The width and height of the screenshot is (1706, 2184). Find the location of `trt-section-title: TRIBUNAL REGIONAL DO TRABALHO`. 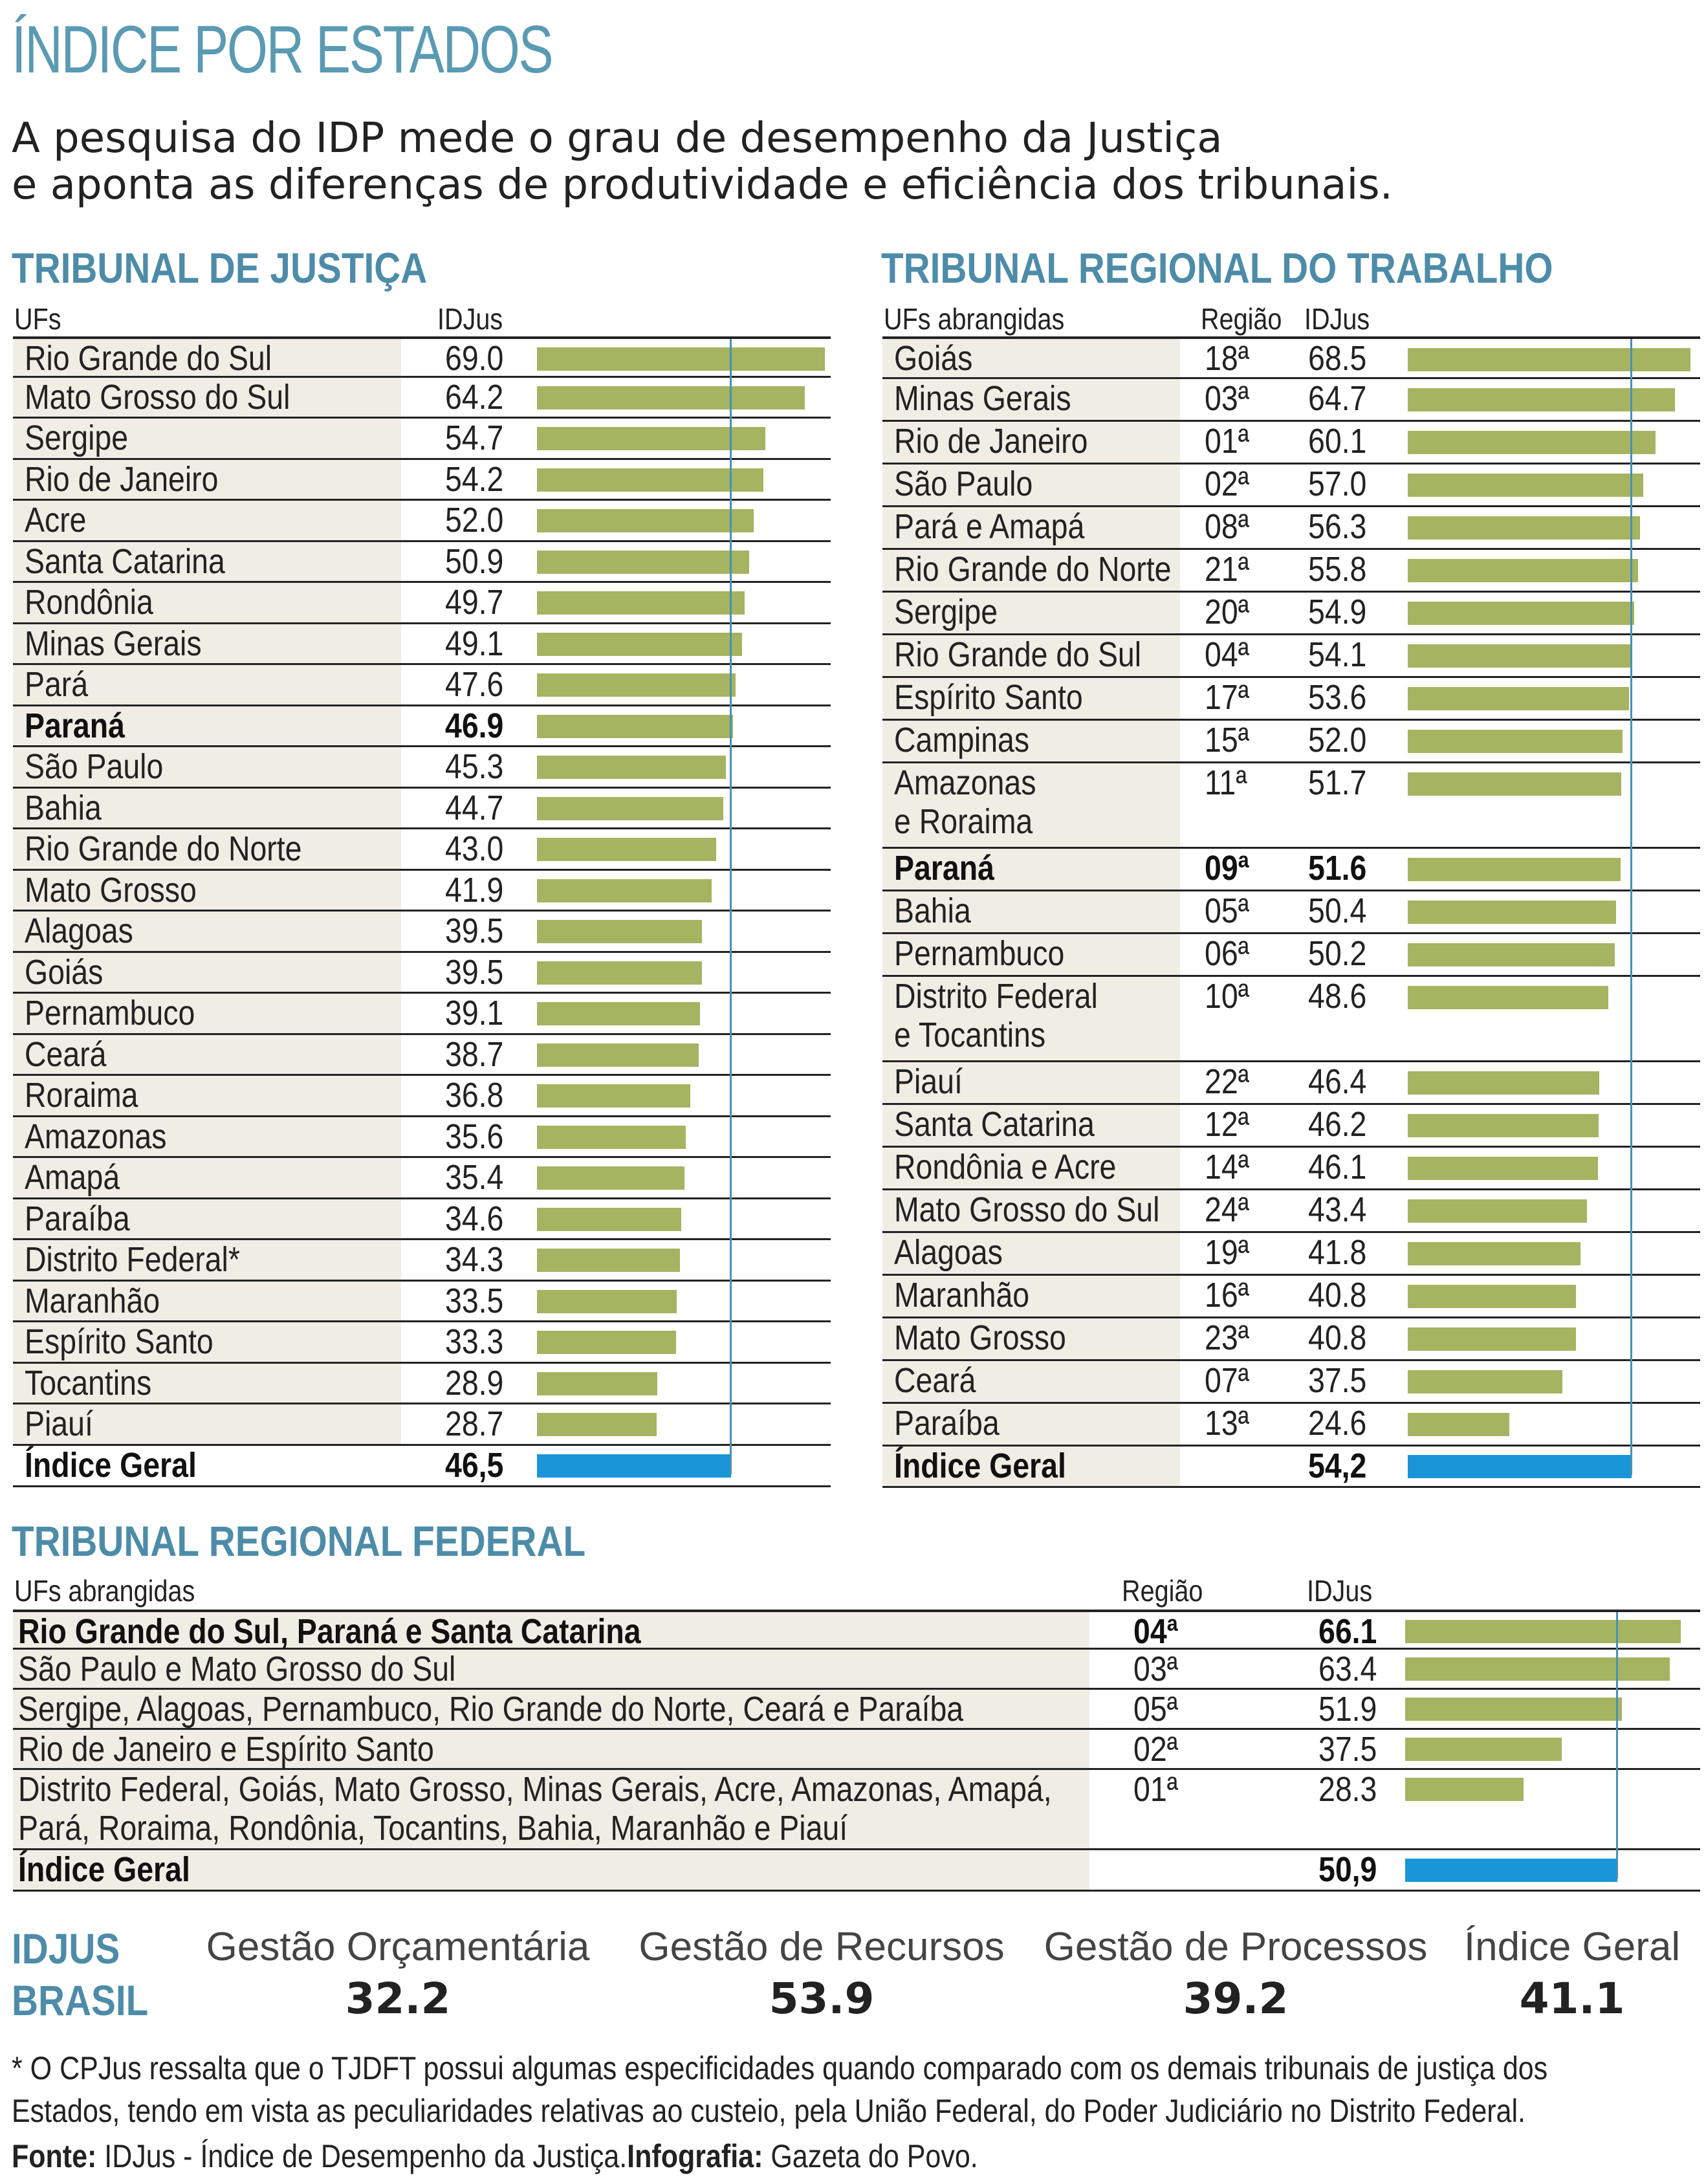

trt-section-title: TRIBUNAL REGIONAL DO TRABALHO is located at coordinates (1217, 268).